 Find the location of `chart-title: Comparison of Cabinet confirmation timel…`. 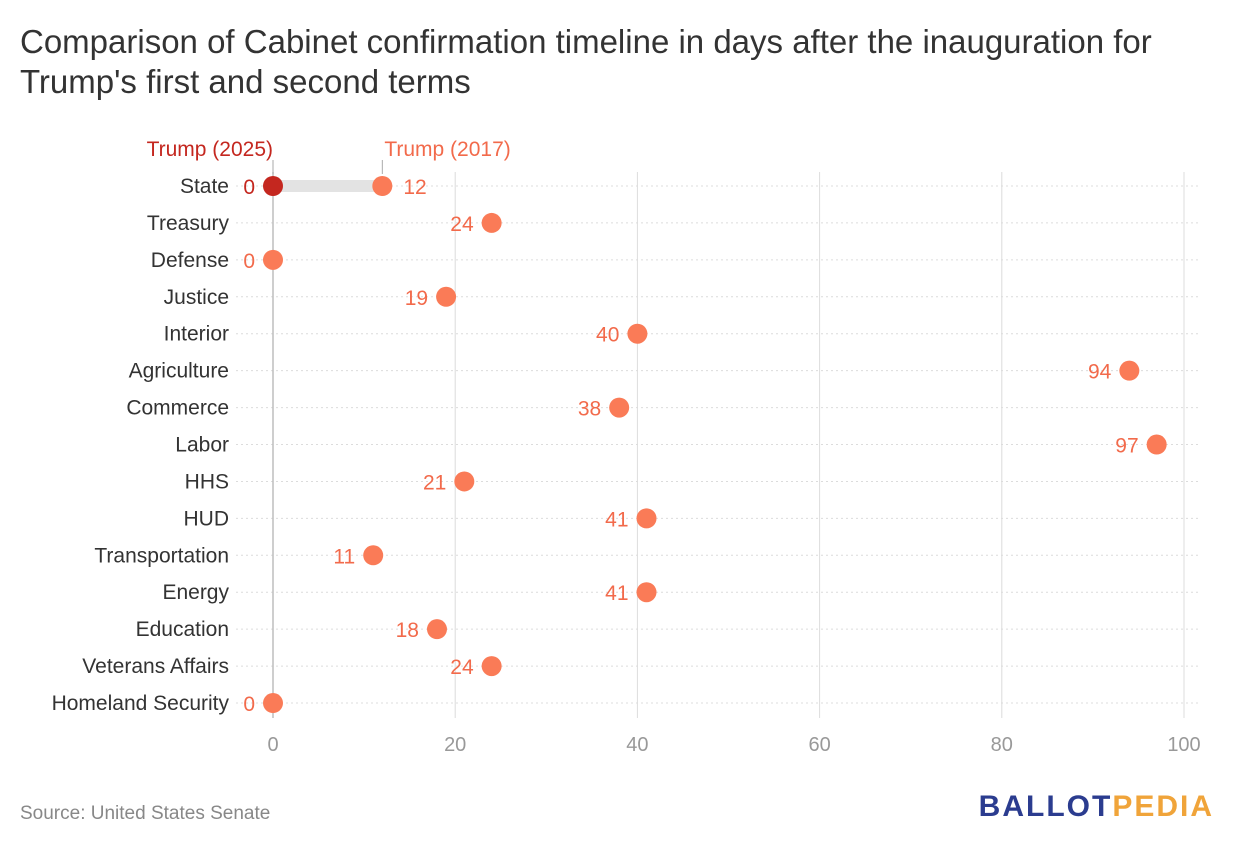

chart-title: Comparison of Cabinet confirmation timel… is located at coordinates (586, 61).